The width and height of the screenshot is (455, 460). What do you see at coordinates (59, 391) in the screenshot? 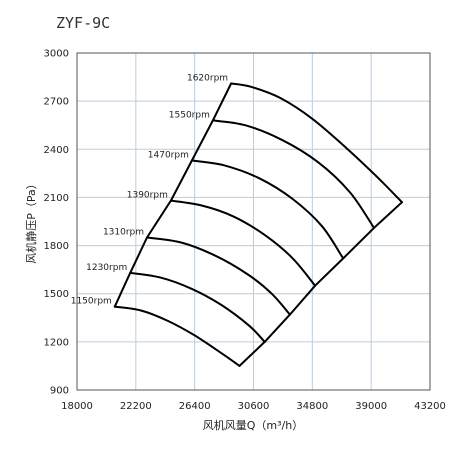
I see `y-tick-label: 900` at bounding box center [59, 391].